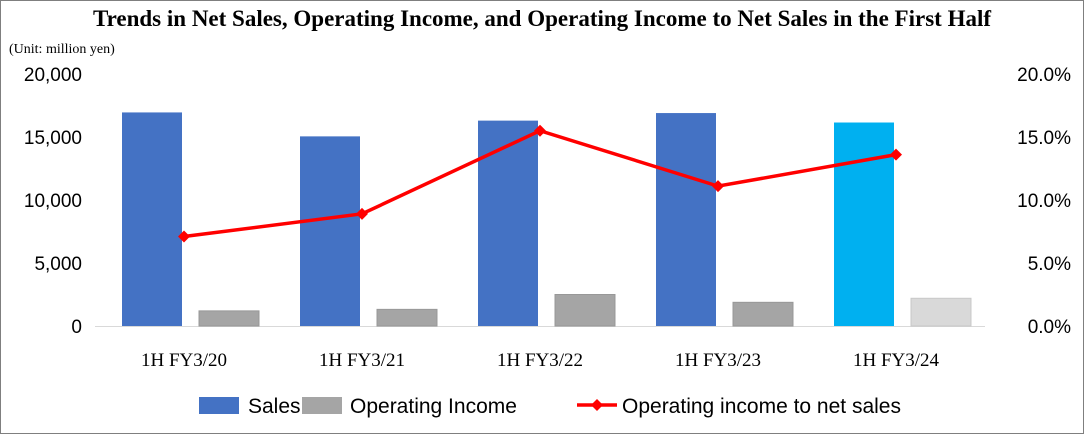  I want to click on x-category-label: 1H FY3/20, so click(184, 360).